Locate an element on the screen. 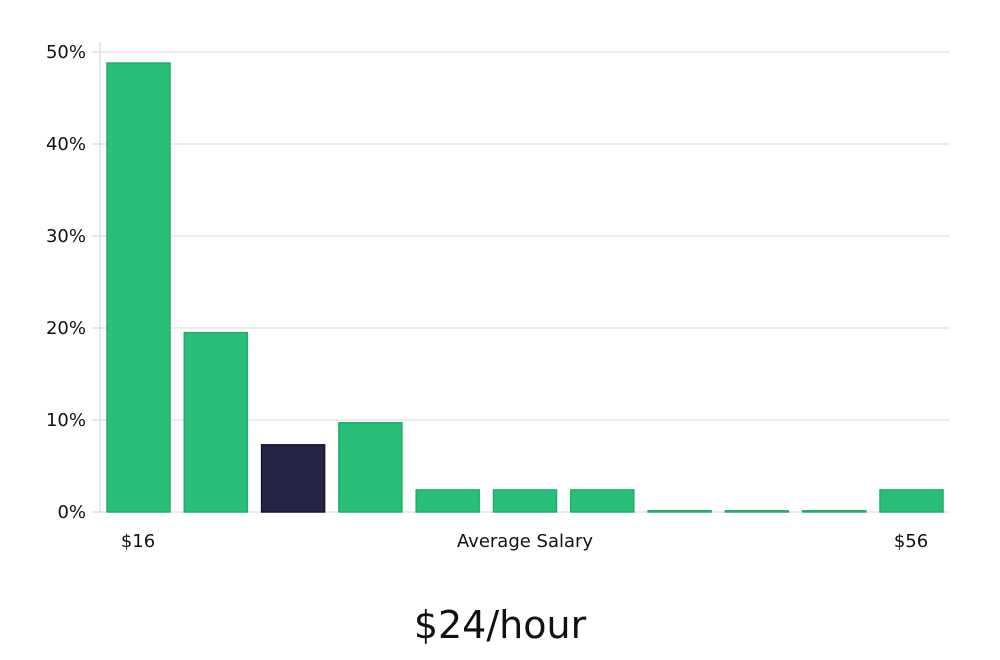 The width and height of the screenshot is (1000, 660). bar-highlighted is located at coordinates (293, 478).